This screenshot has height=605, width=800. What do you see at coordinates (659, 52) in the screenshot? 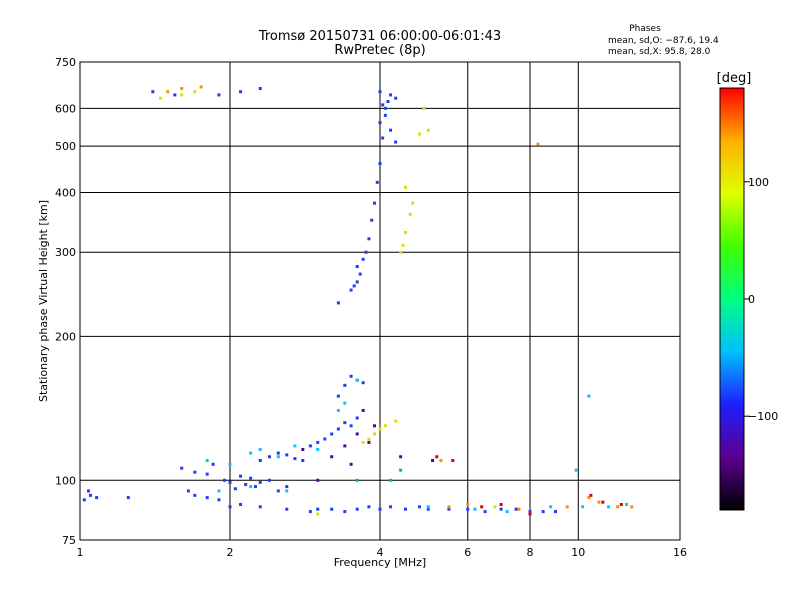
I see `phases-line-x: mean, sd,X: 95.8, 28.0` at bounding box center [659, 52].